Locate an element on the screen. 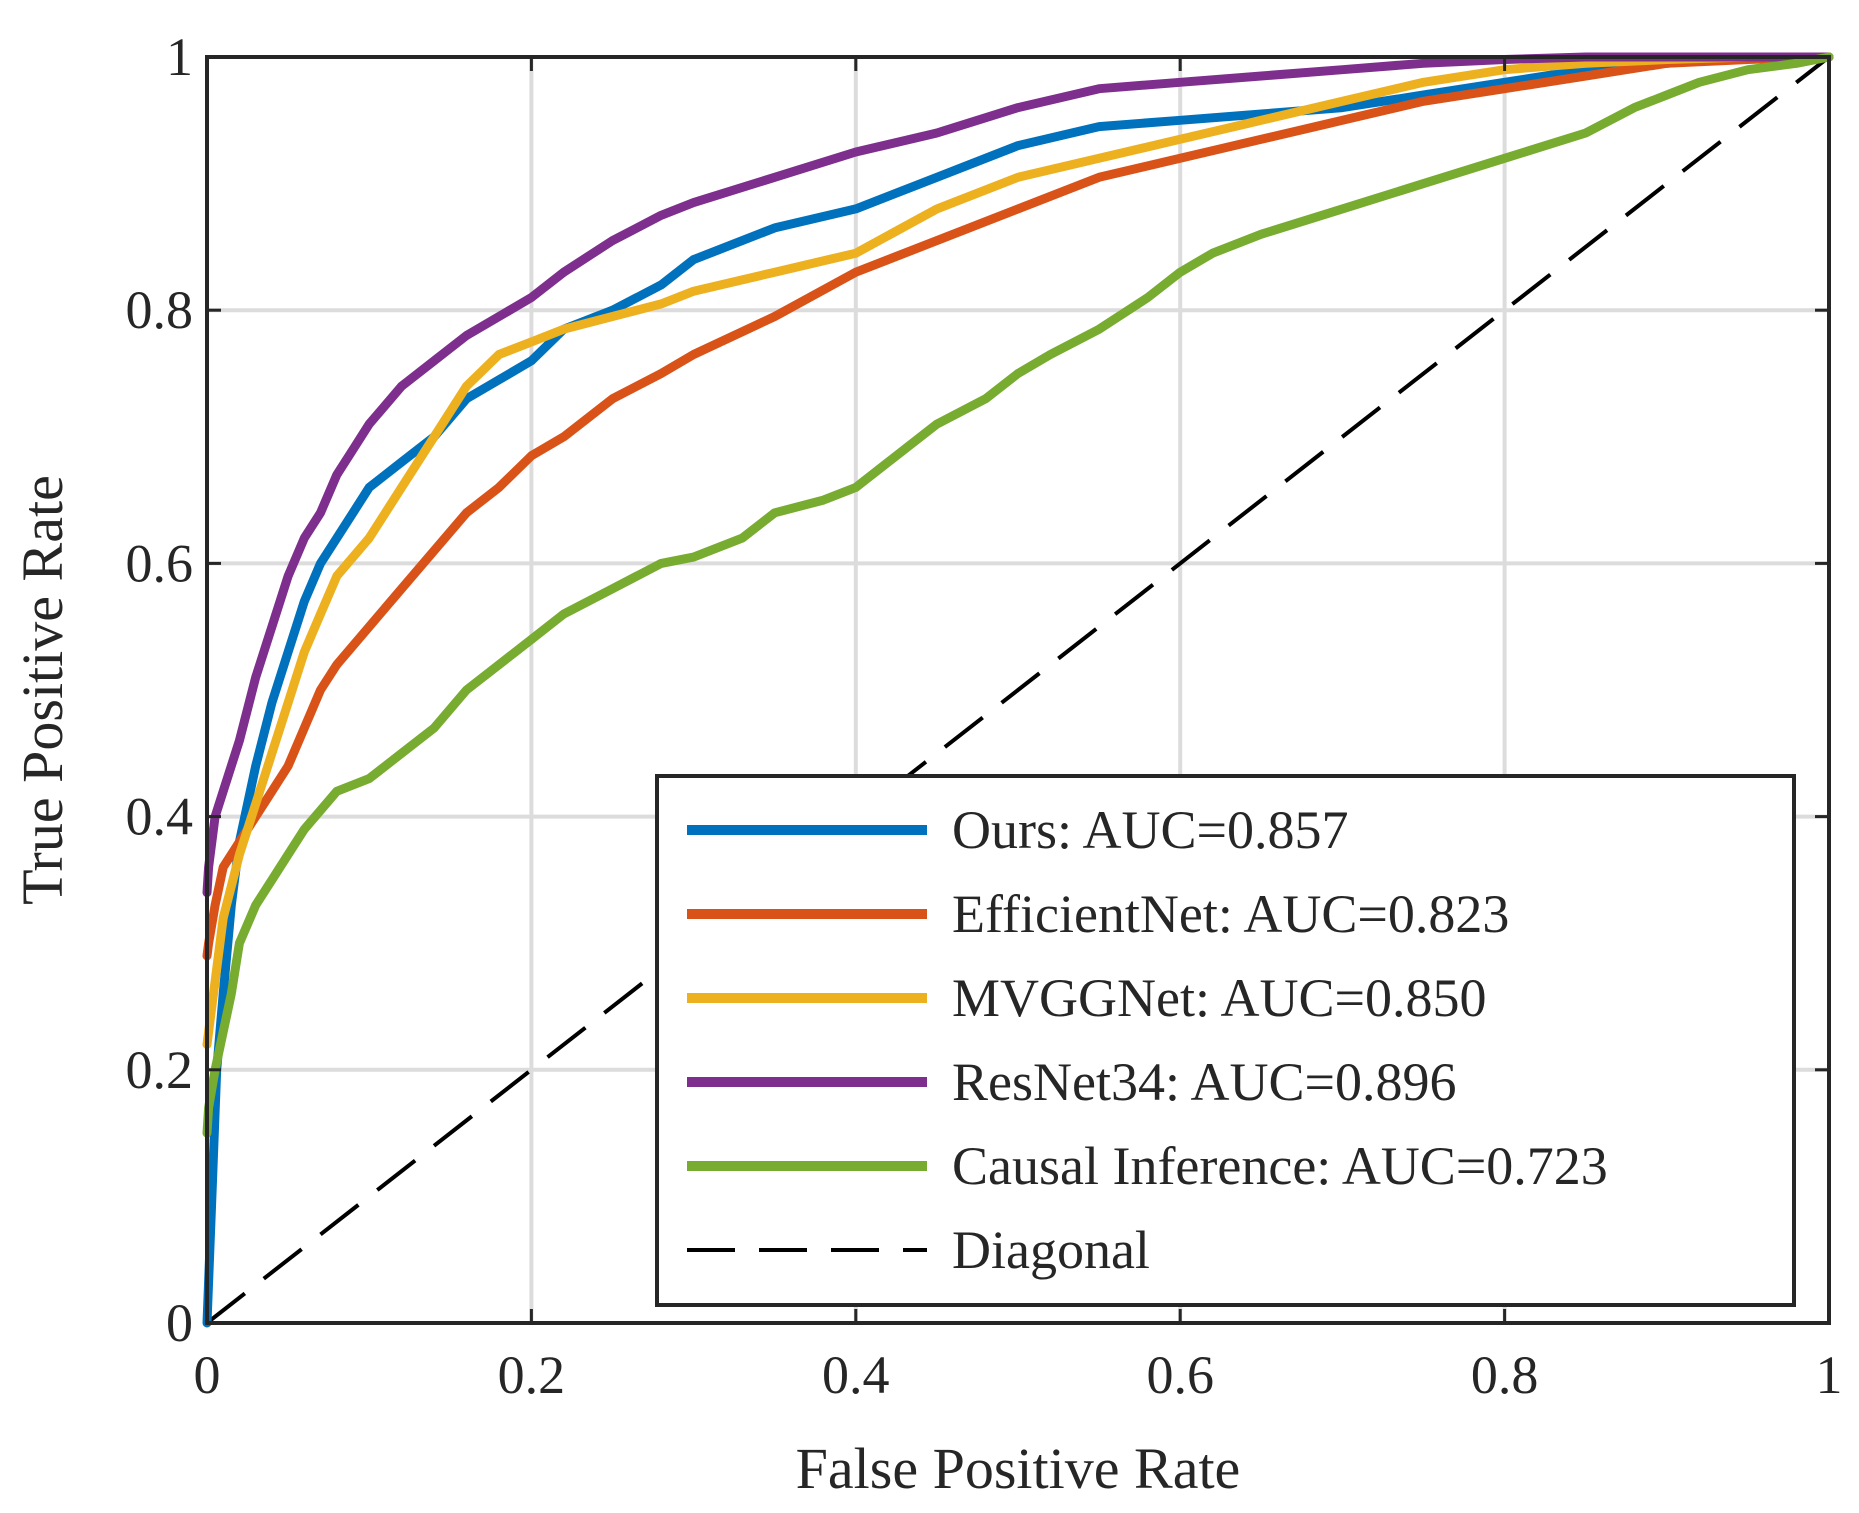 Image resolution: width=1859 pixels, height=1513 pixels. y-tick-label-2: 0.4 is located at coordinates (160, 817).